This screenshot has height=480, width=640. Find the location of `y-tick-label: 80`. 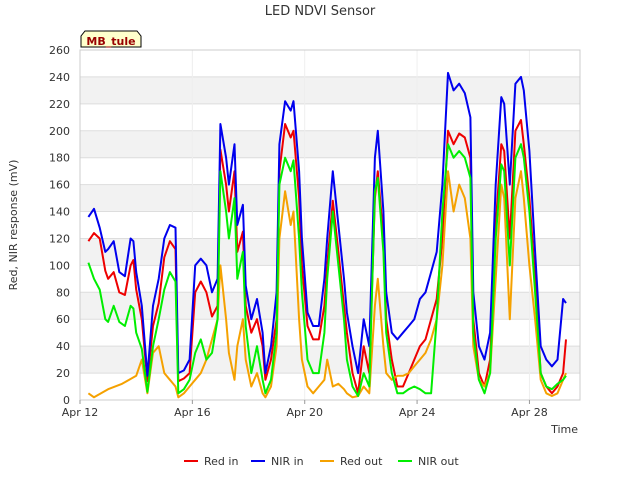

y-tick-label: 80 is located at coordinates (63, 292).